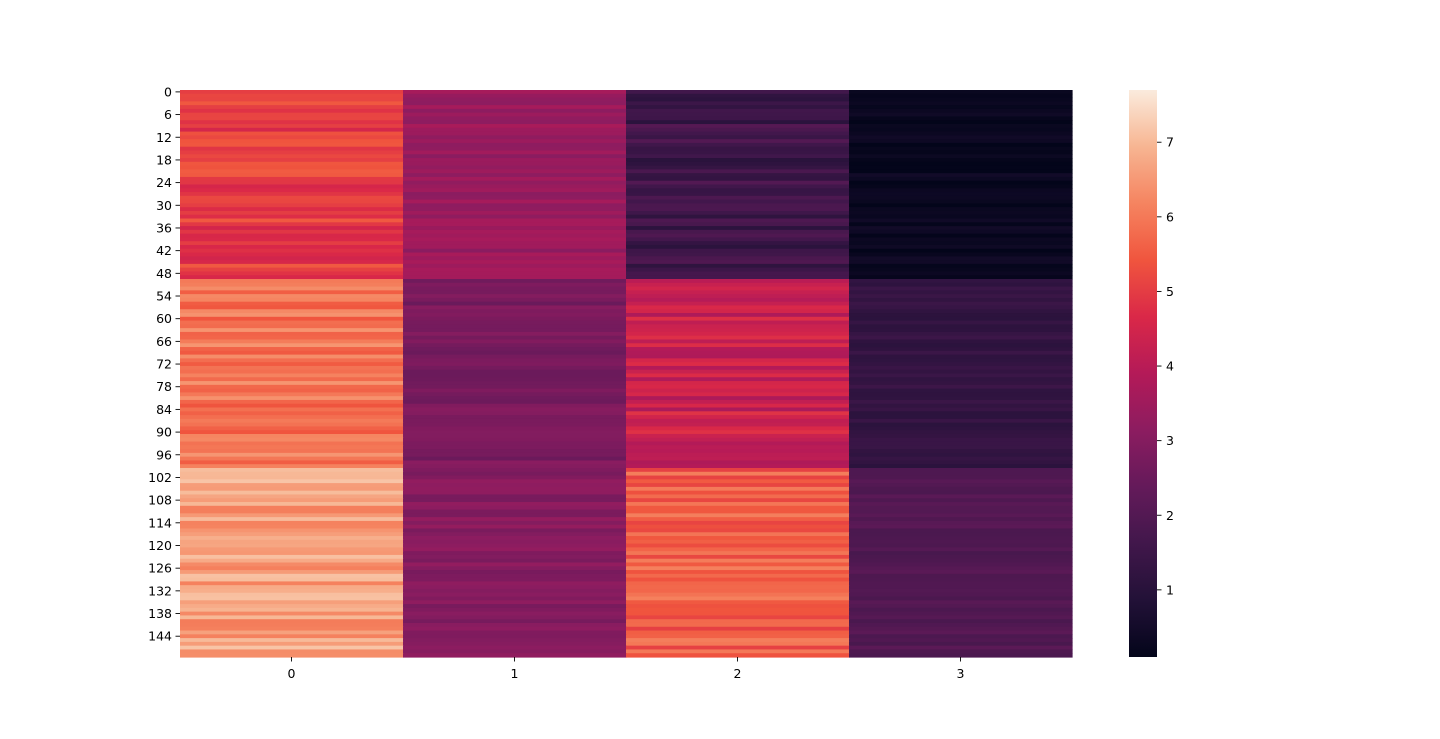 The height and width of the screenshot is (739, 1440). What do you see at coordinates (164, 409) in the screenshot?
I see `y-tick-label: 84` at bounding box center [164, 409].